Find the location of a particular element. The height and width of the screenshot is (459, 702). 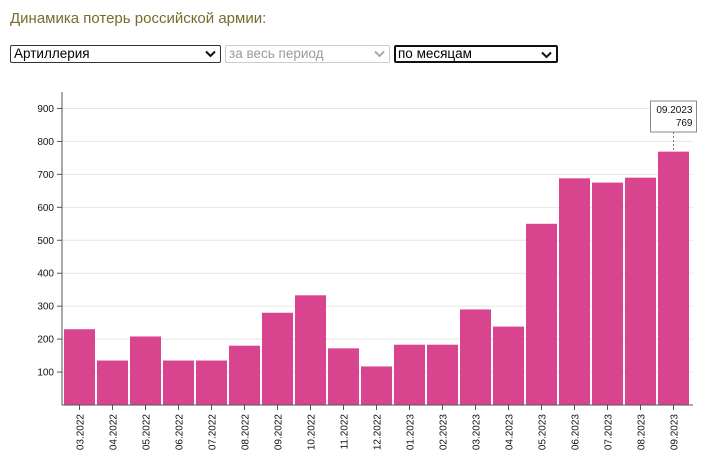

bar-12.2022 is located at coordinates (376, 385).